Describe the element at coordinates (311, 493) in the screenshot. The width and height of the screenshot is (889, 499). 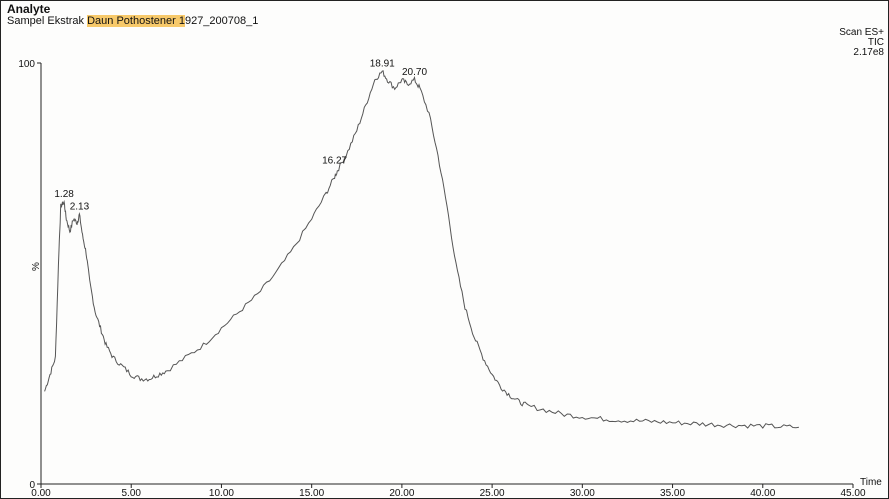
I see `x-tick-label: 15.00` at that location.